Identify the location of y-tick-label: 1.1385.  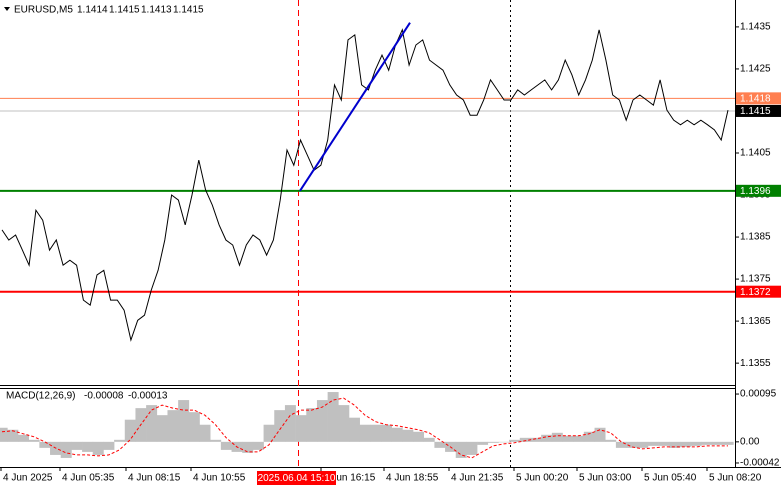
(755, 237).